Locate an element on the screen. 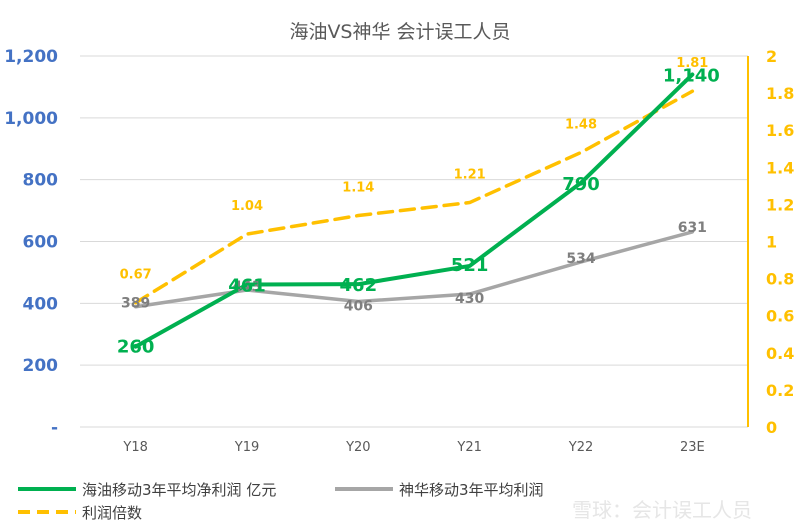 This screenshot has width=800, height=532. data-label: 1.21 is located at coordinates (470, 175).